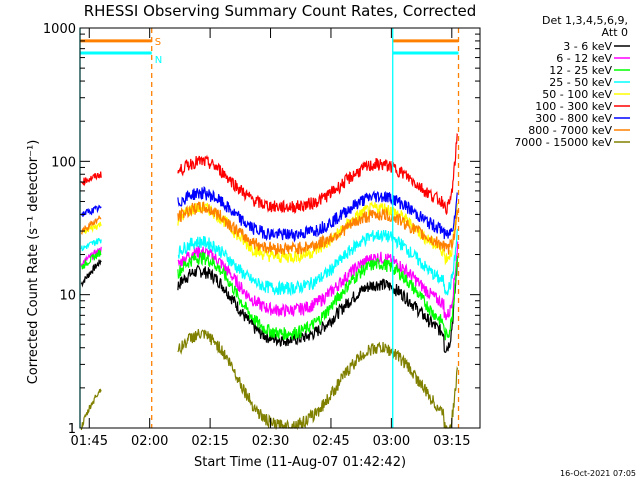  I want to click on x-axis-label: Start Time (11-Aug-07 01:42:42), so click(300, 462).